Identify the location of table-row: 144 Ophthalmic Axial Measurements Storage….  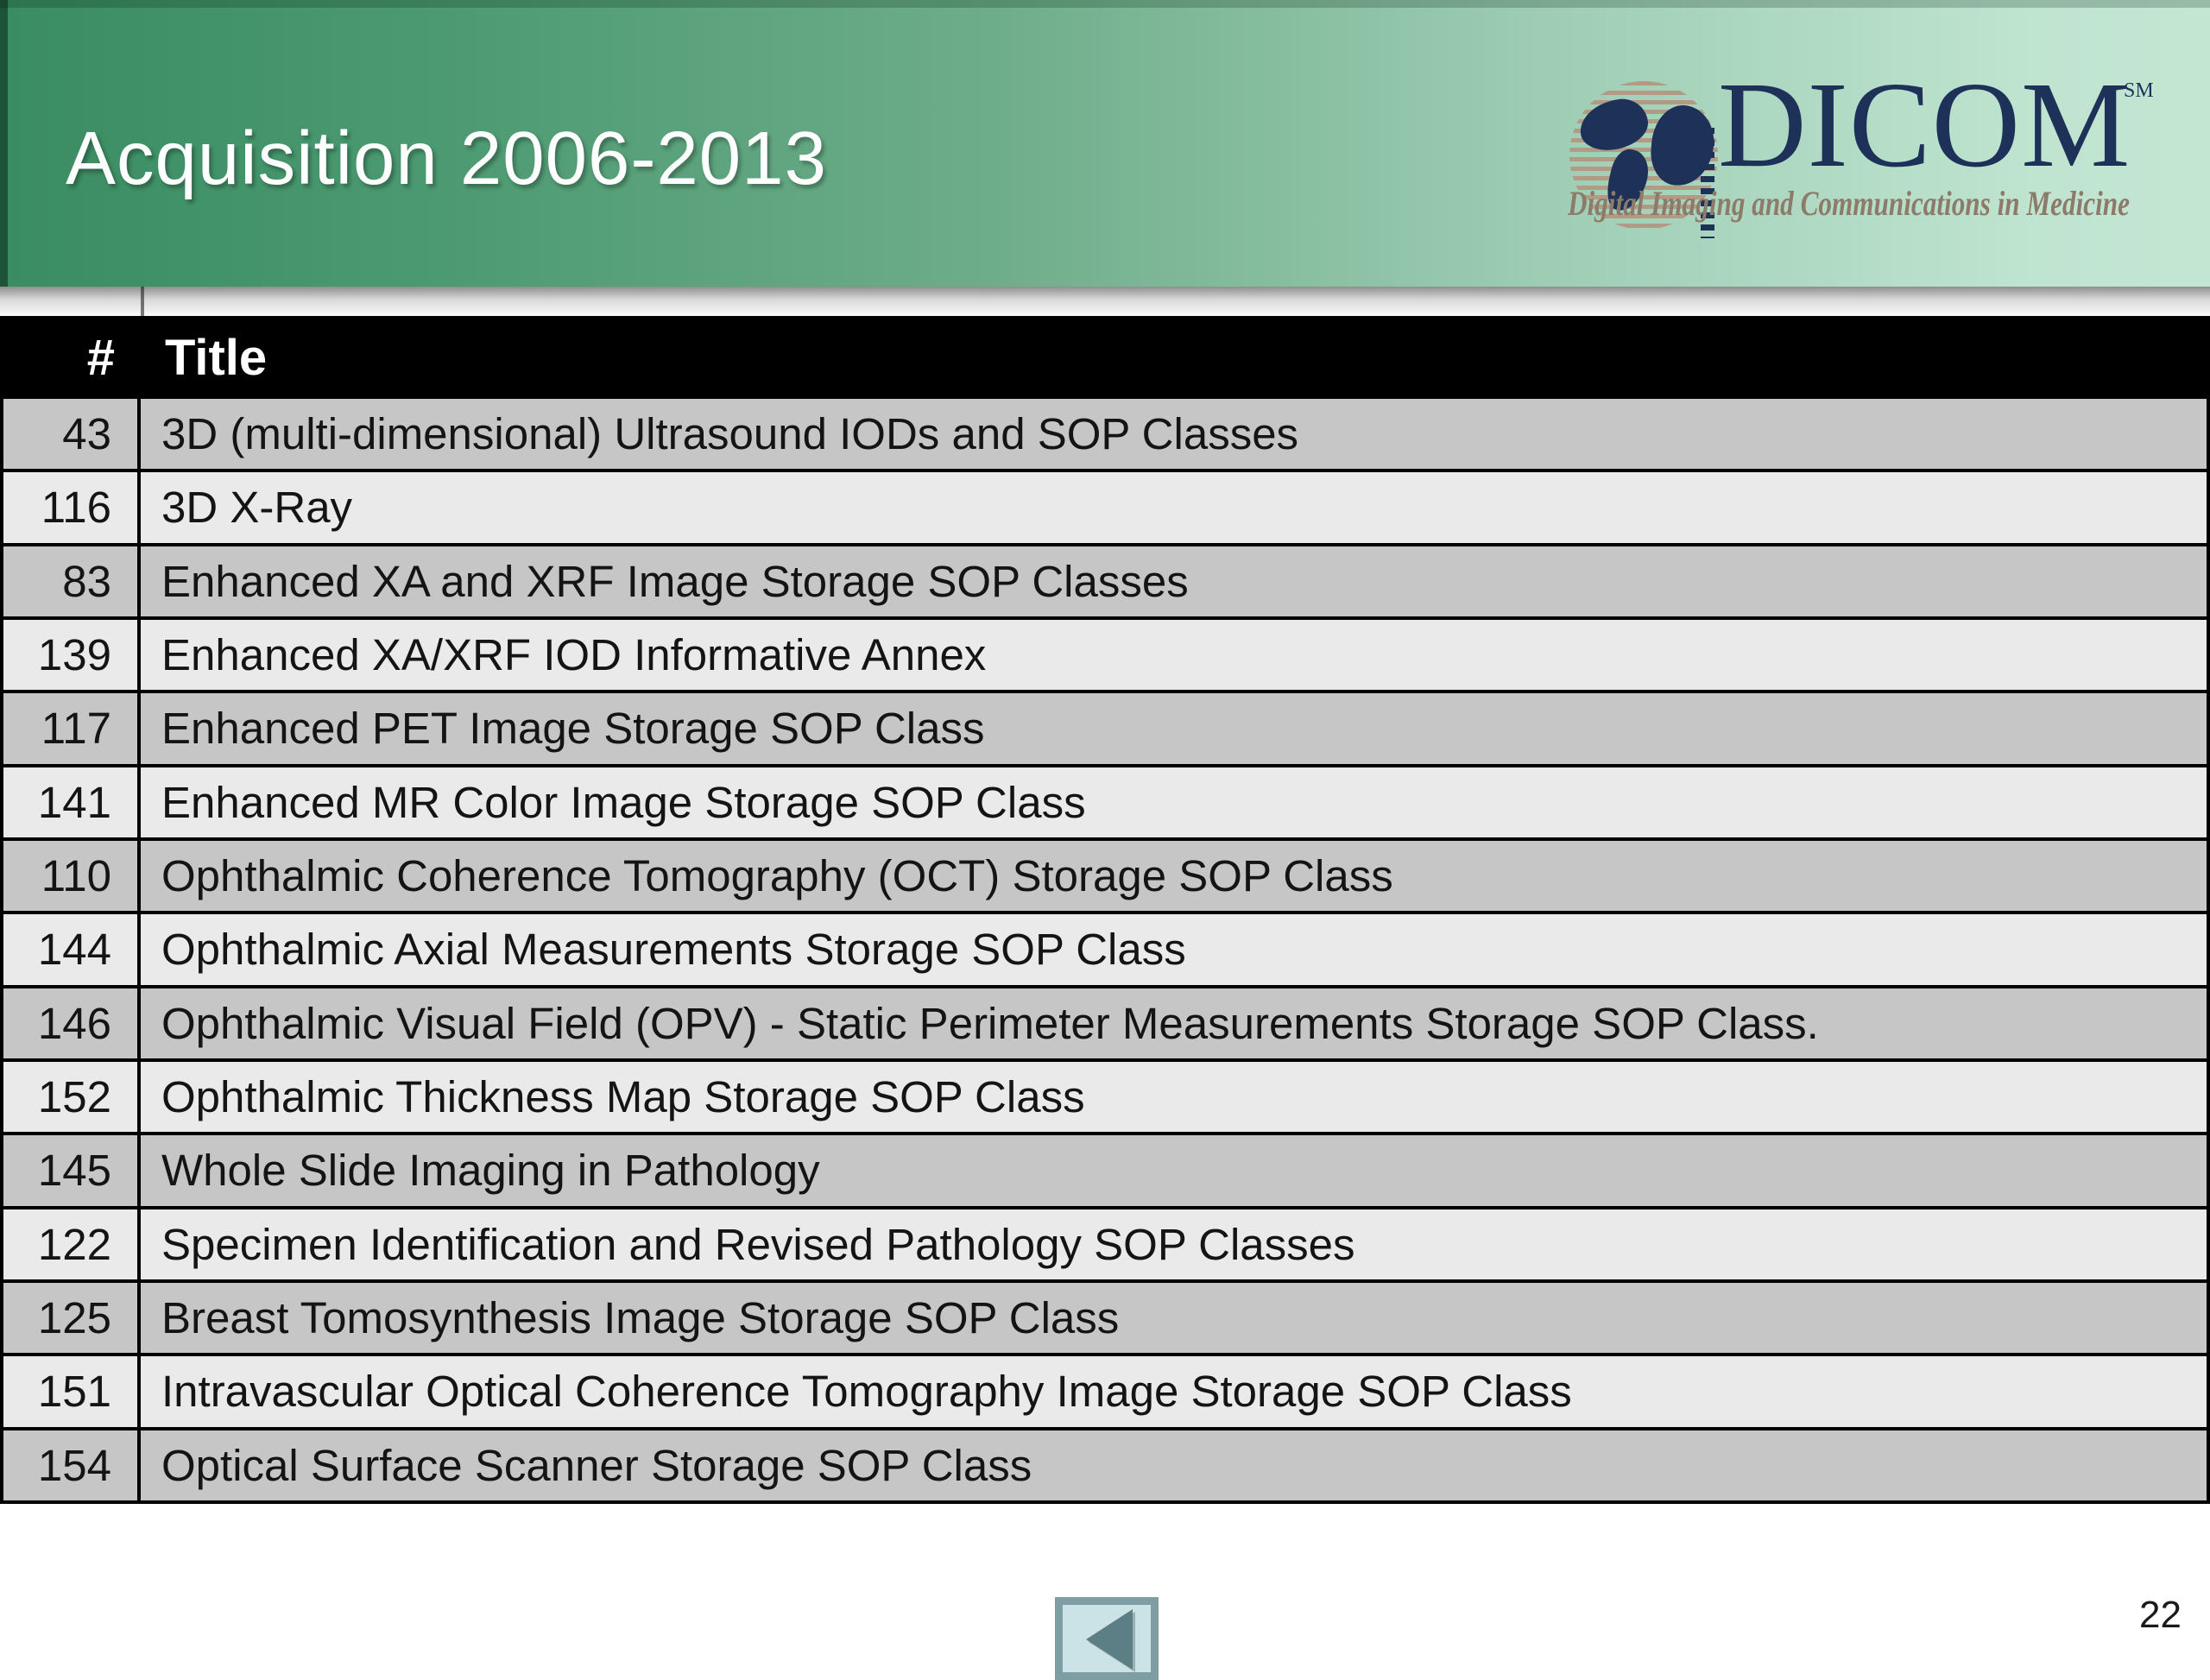
(1105, 951).